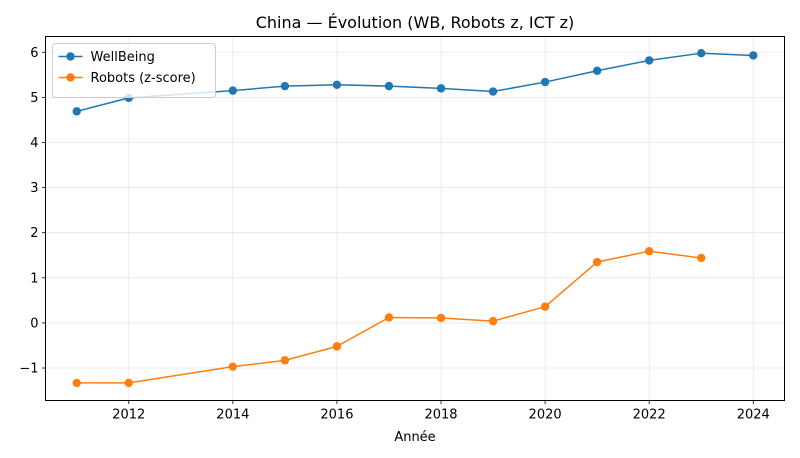  What do you see at coordinates (143, 78) in the screenshot?
I see `legend-label: Robots (z-score)` at bounding box center [143, 78].